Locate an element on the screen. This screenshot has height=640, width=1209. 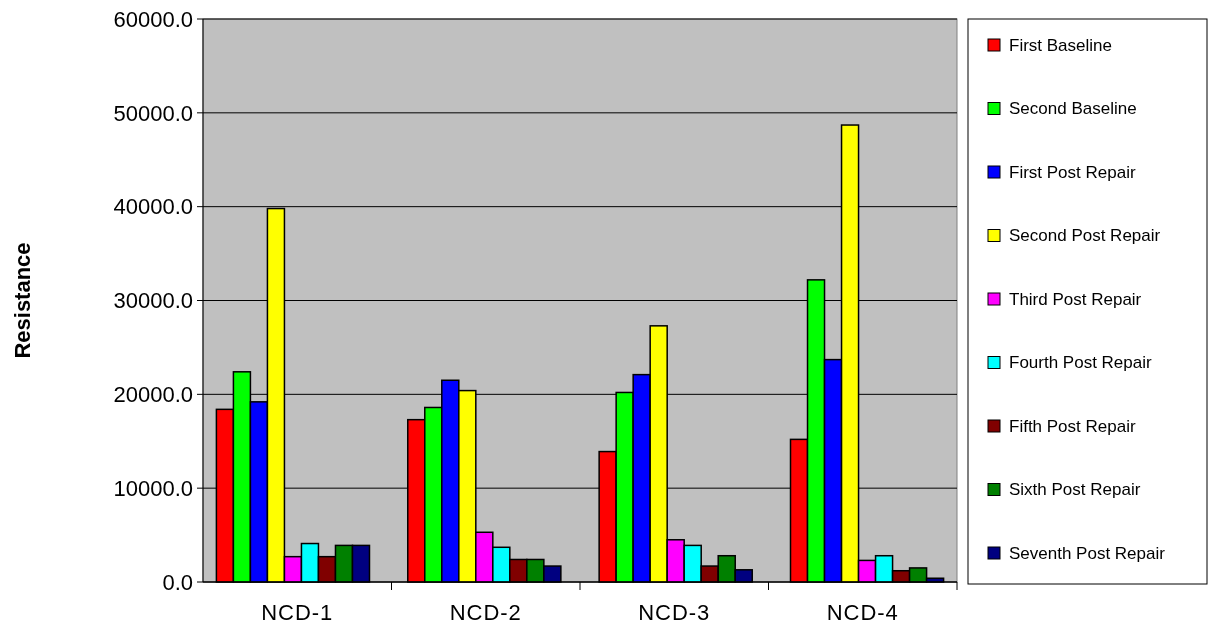
y-tick-label: 10000.0 is located at coordinates (153, 488).